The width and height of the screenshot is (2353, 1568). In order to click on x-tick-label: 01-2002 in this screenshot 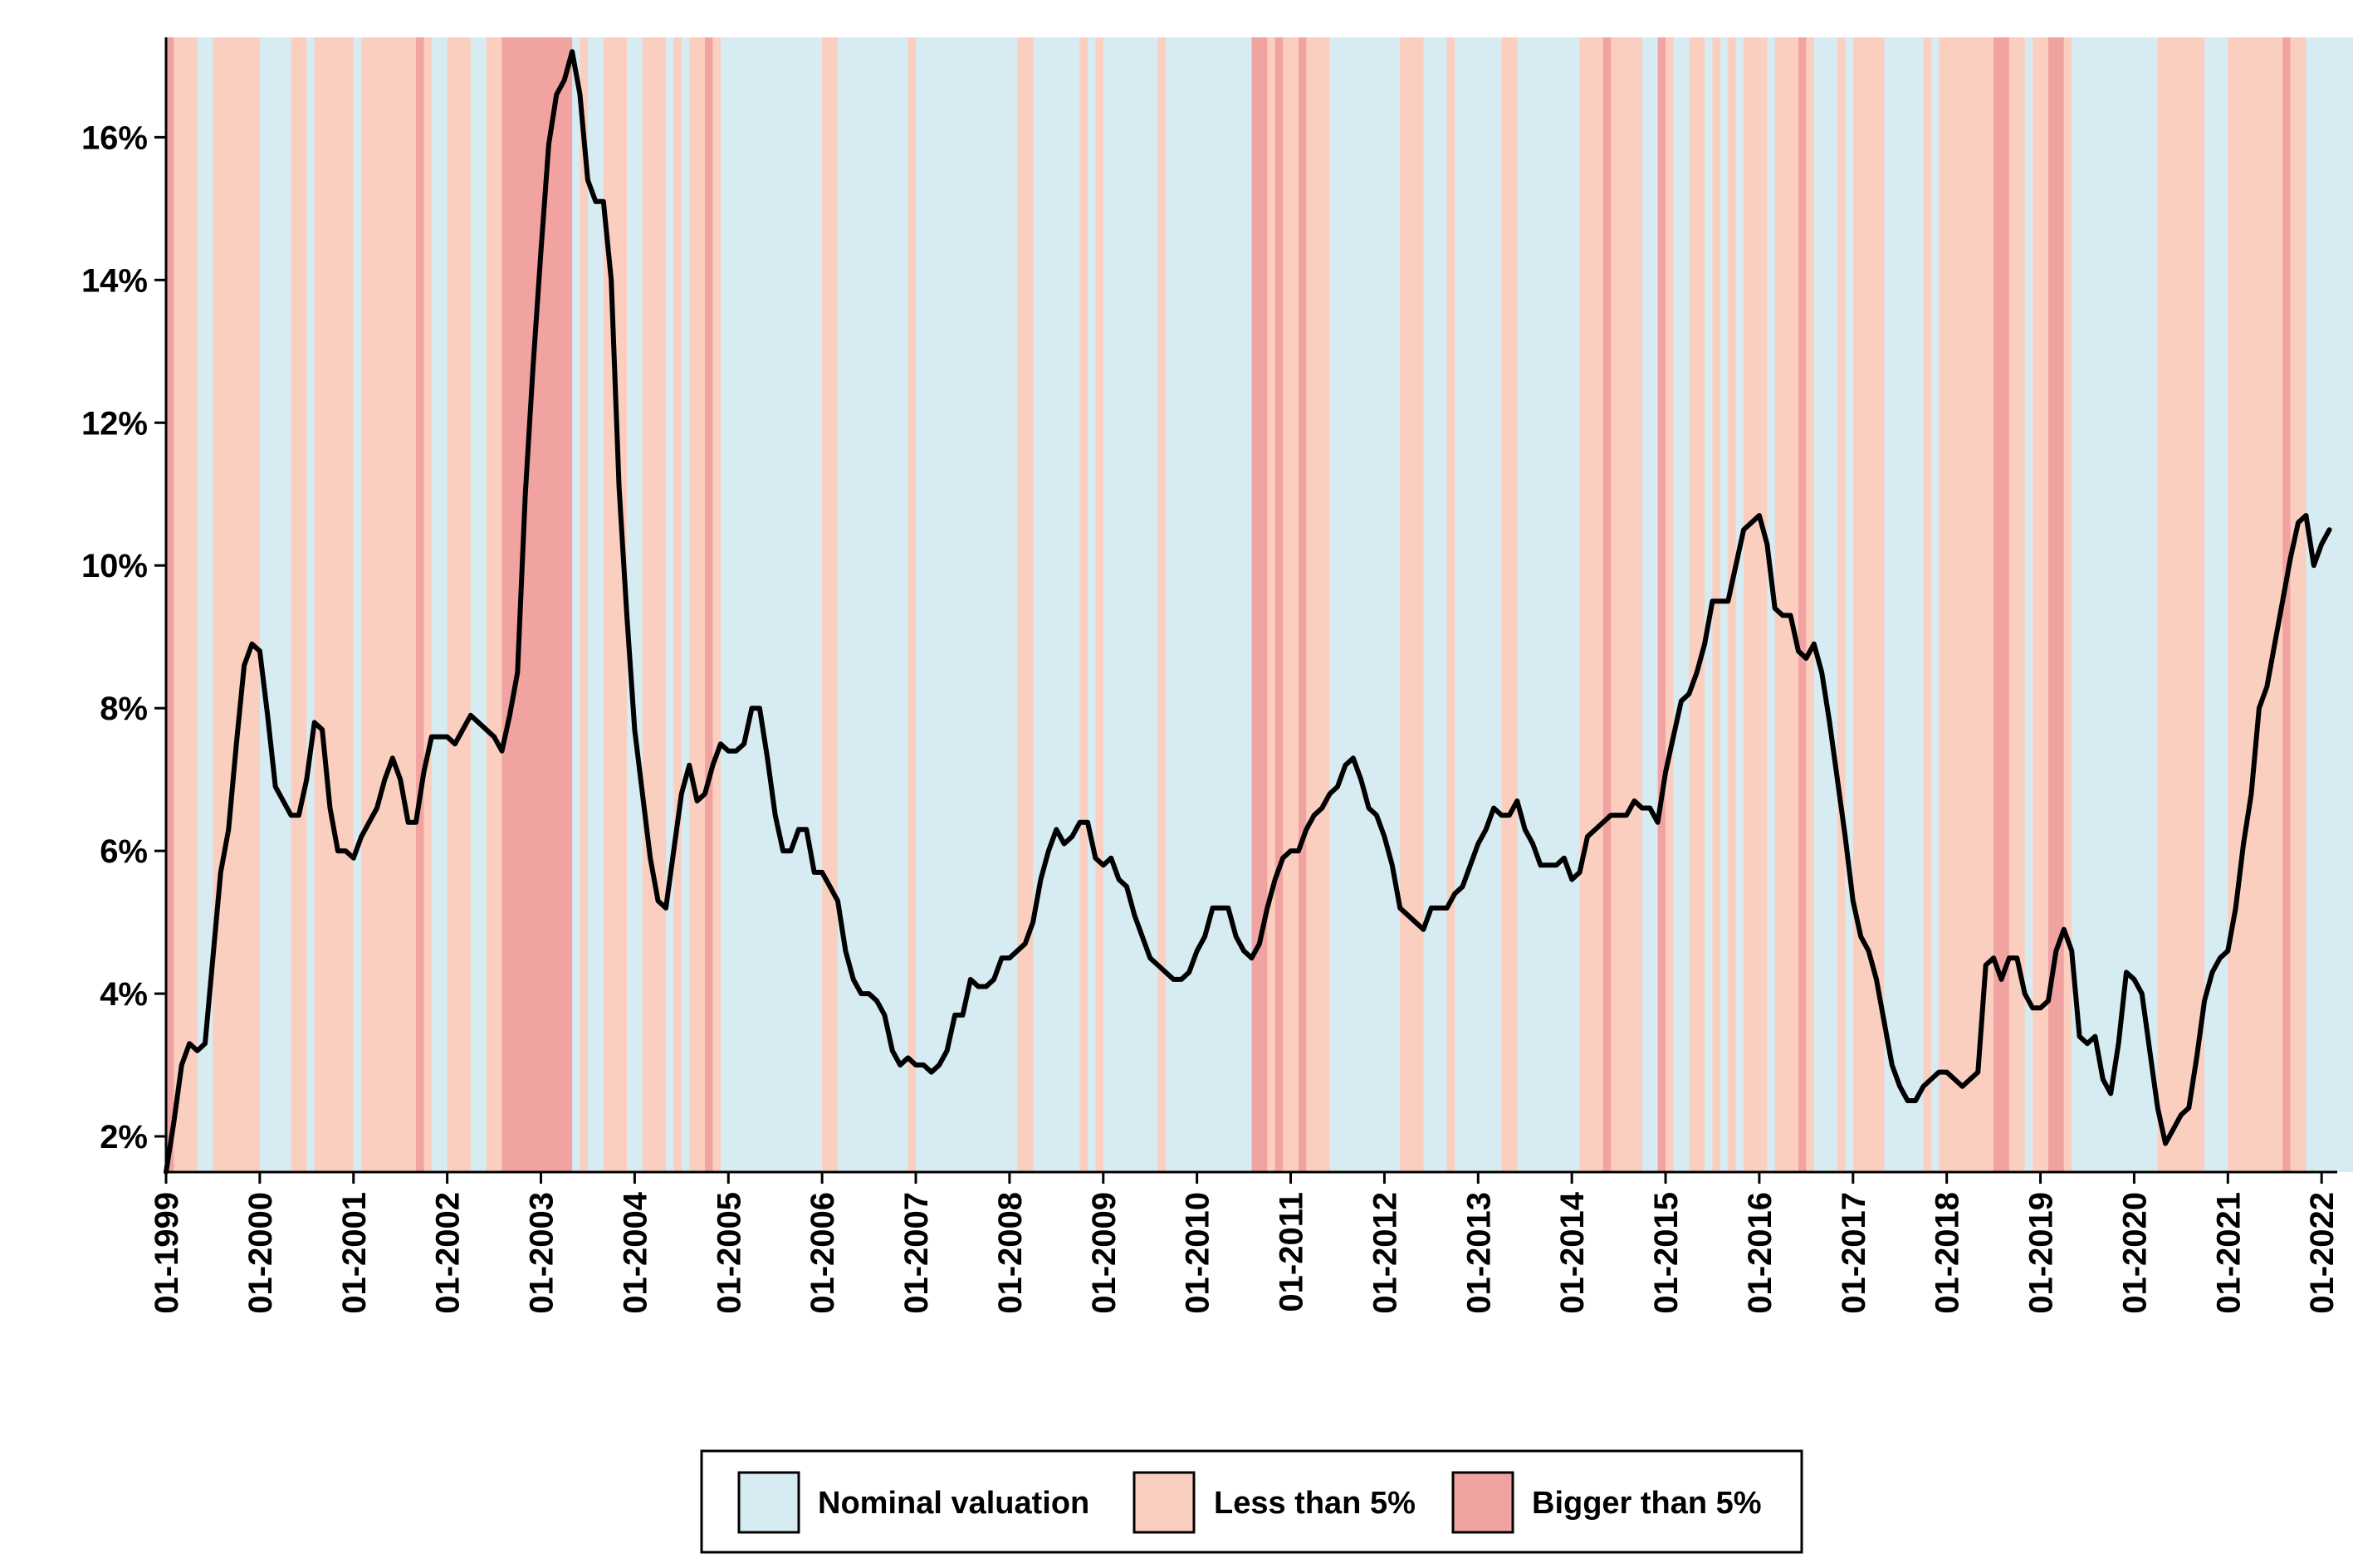, I will do `click(448, 1253)`.